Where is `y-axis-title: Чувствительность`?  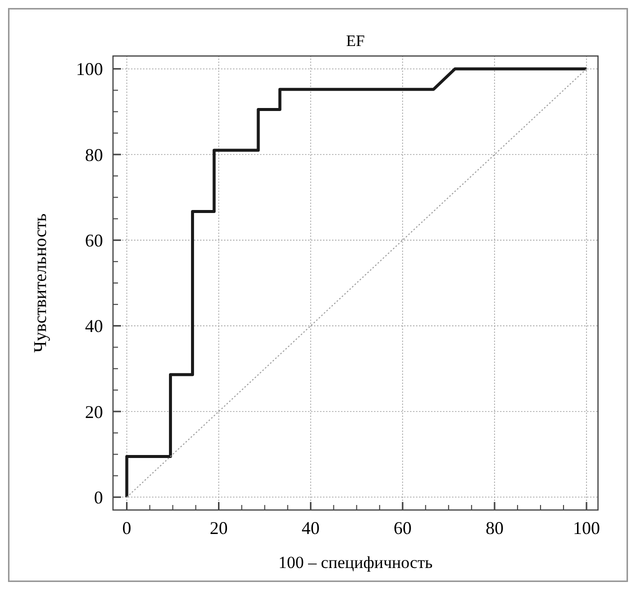 y-axis-title: Чувствительность is located at coordinates (40, 283).